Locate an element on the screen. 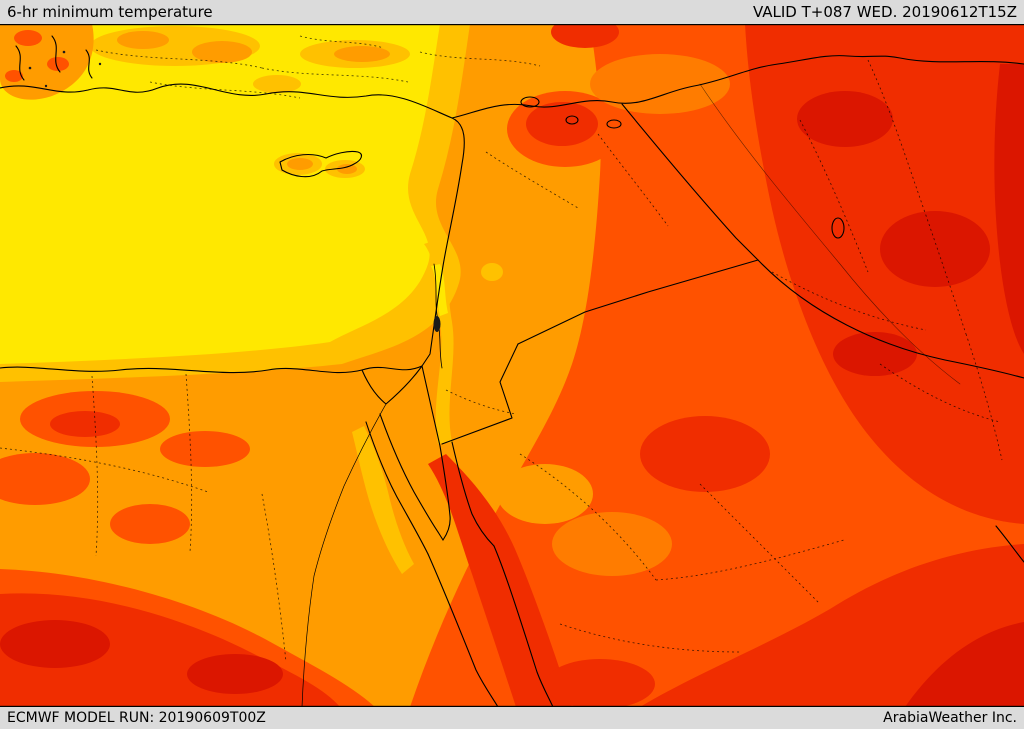 The width and height of the screenshot is (1024, 729). valid-time-label: VALID T+087 WED. 20190612T15Z is located at coordinates (884, 12).